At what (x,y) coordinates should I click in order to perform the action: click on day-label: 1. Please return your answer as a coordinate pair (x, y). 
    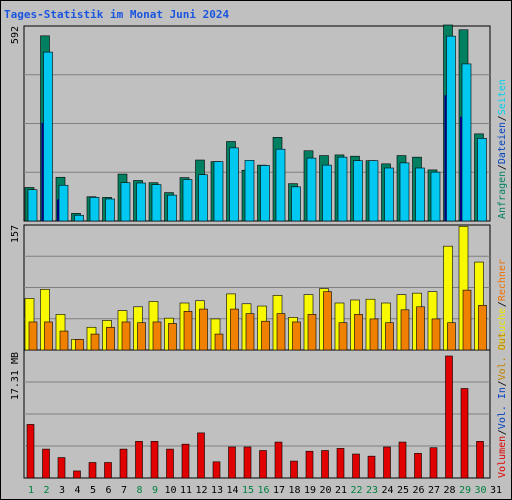
    Looking at the image, I should click on (31, 490).